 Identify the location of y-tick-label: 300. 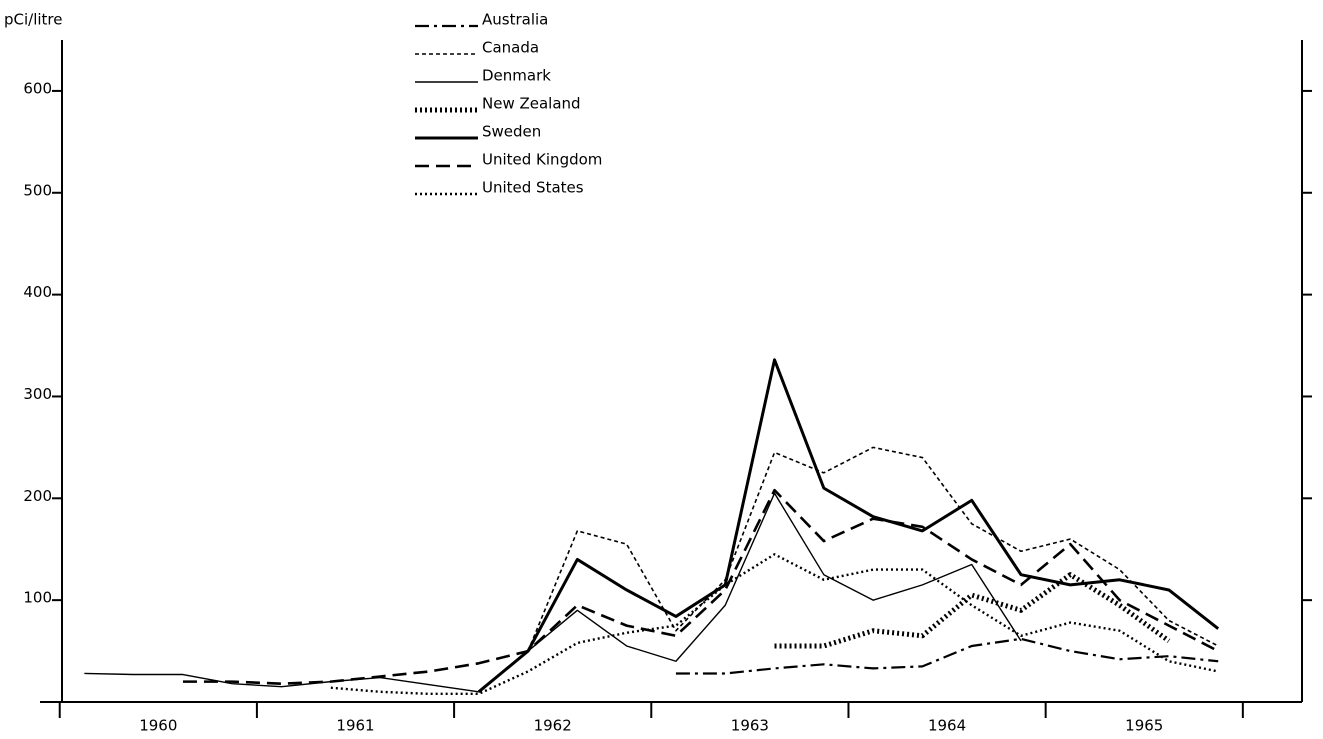
(37, 394).